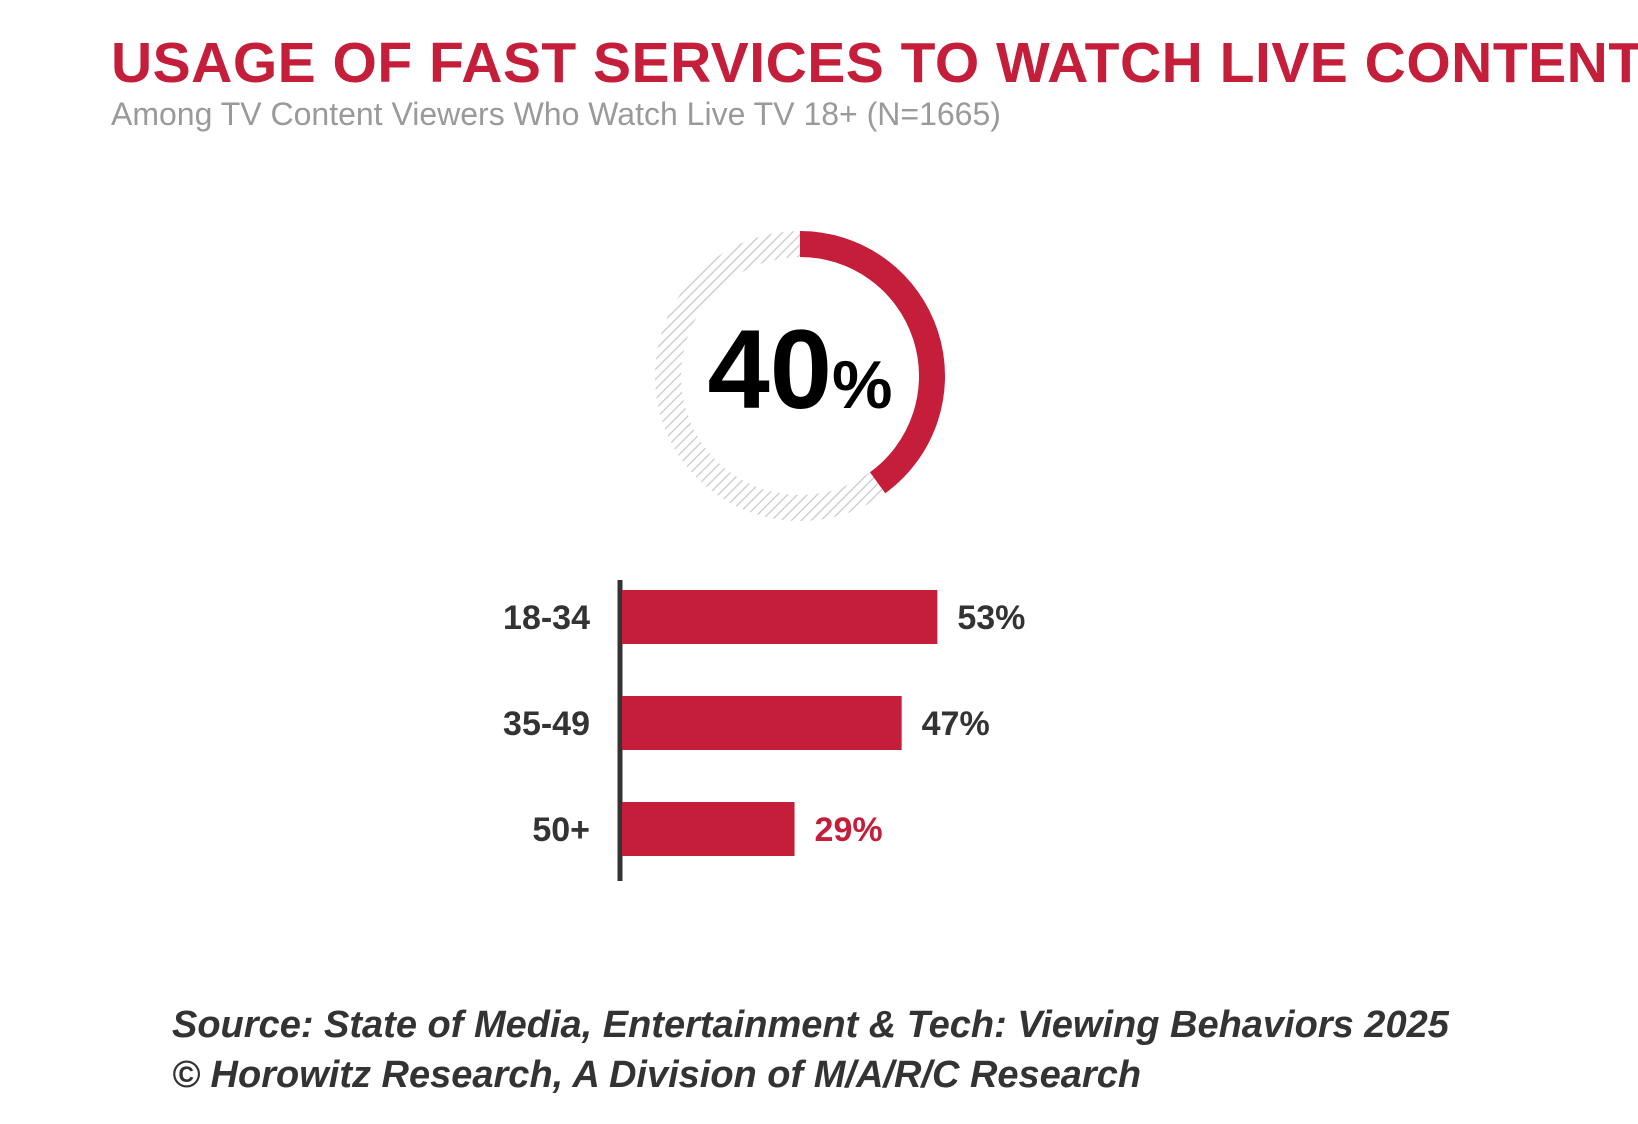  I want to click on donut-chart: 40%, so click(800, 376).